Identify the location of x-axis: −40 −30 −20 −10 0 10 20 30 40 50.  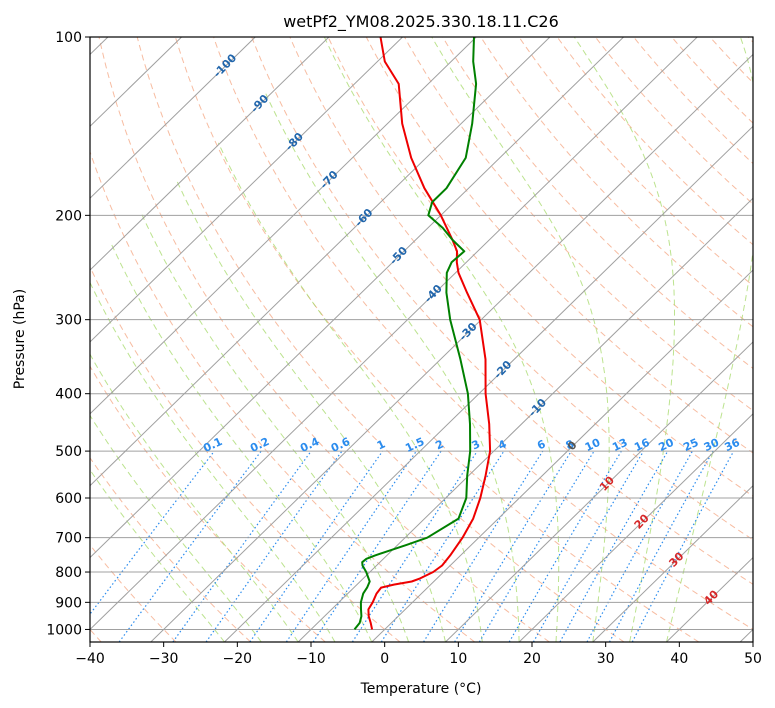
(418, 654).